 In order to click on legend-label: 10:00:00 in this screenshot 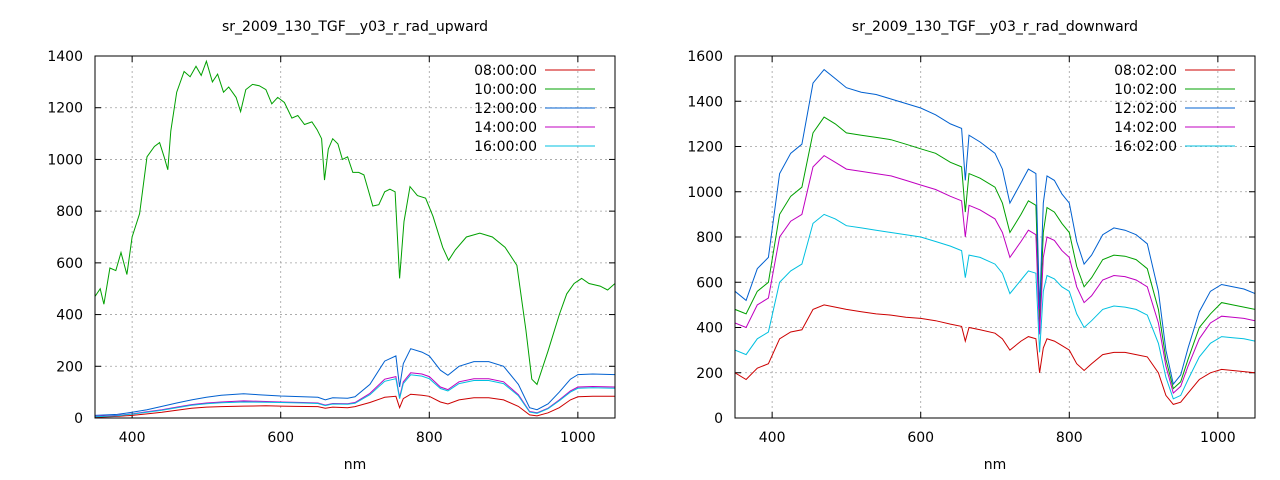, I will do `click(505, 90)`.